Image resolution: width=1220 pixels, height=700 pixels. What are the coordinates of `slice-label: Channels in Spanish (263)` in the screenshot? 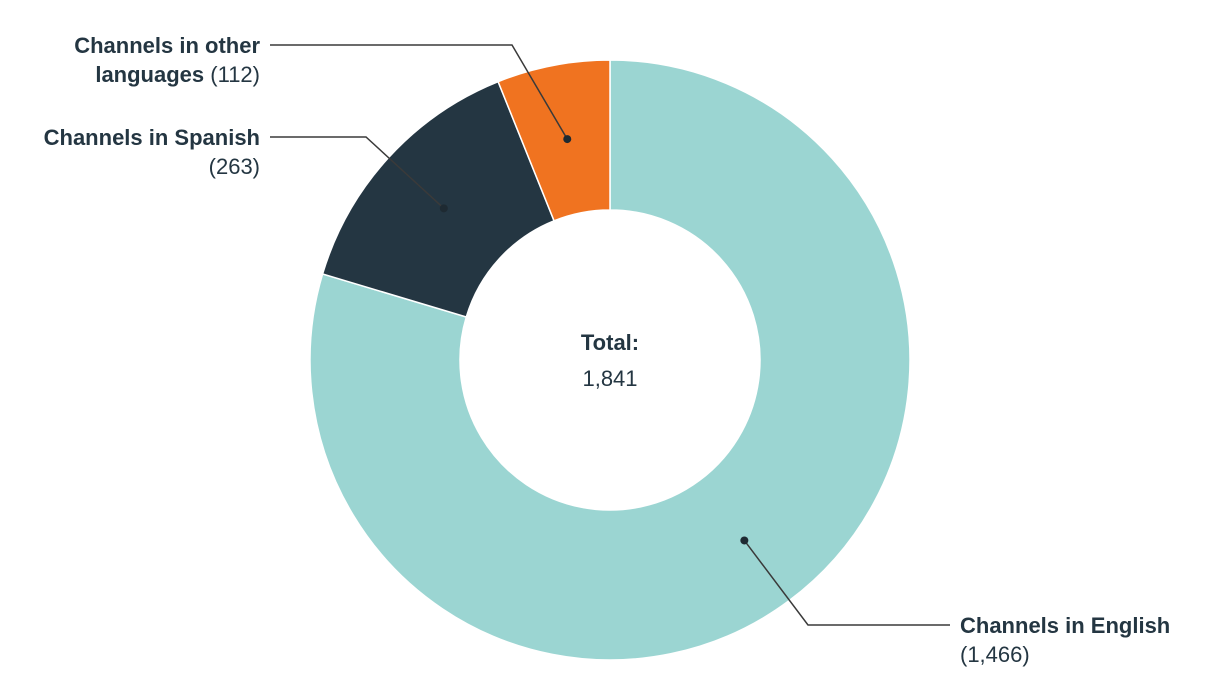 It's located at (135, 152).